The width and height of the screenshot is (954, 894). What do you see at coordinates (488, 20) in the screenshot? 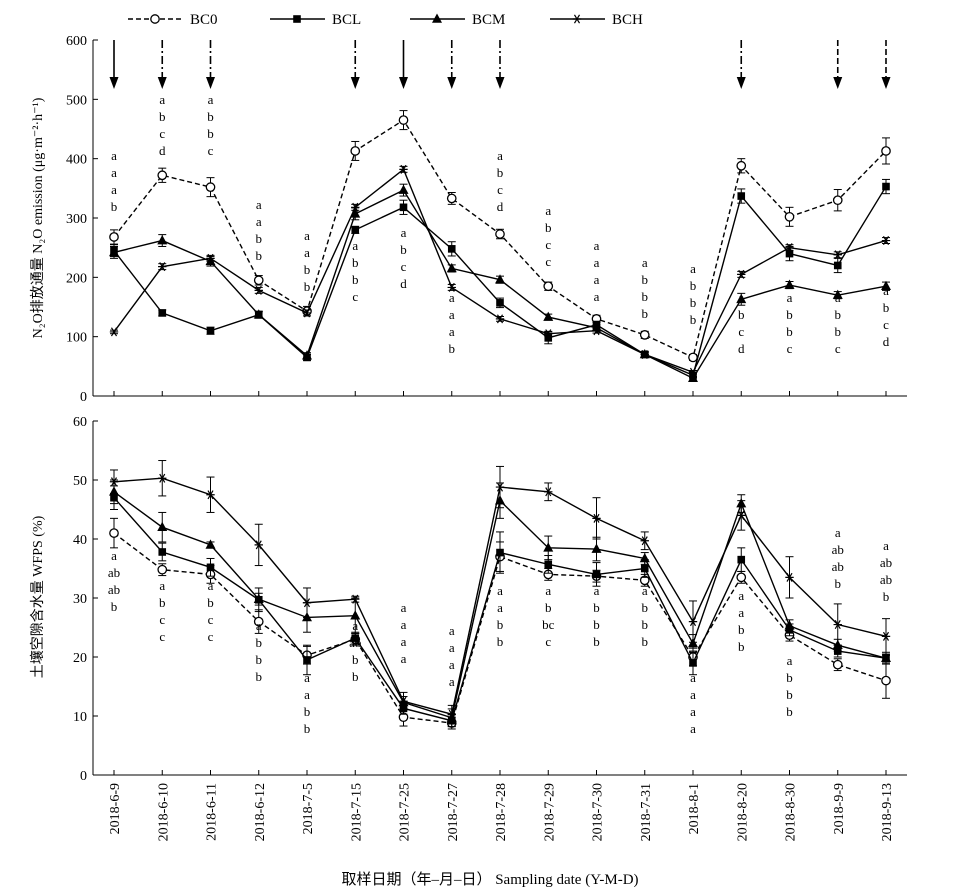
I see `legend-label: BCM` at bounding box center [488, 20].